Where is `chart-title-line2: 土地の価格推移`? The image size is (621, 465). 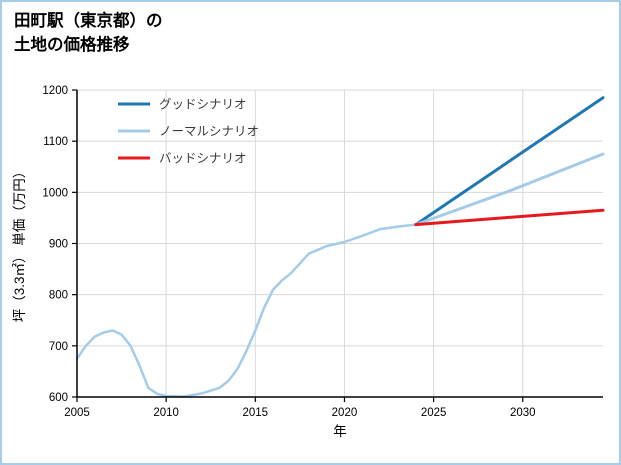 chart-title-line2: 土地の価格推移 is located at coordinates (72, 44).